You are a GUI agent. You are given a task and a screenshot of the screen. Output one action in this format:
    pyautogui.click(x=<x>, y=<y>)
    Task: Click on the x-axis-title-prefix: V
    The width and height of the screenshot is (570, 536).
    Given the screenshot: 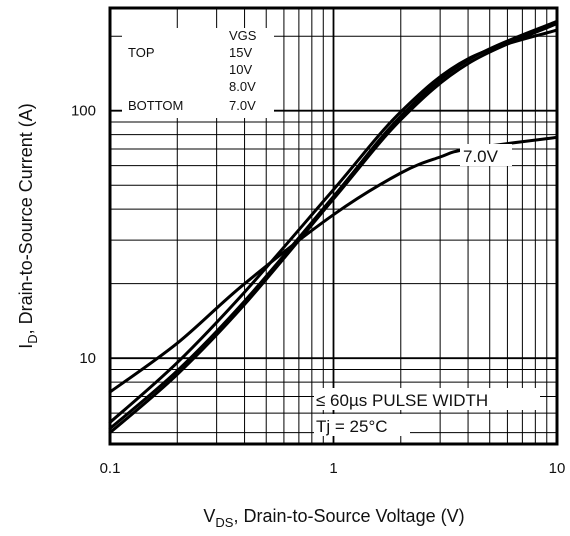 What is the action you would take?
    pyautogui.click(x=209, y=516)
    